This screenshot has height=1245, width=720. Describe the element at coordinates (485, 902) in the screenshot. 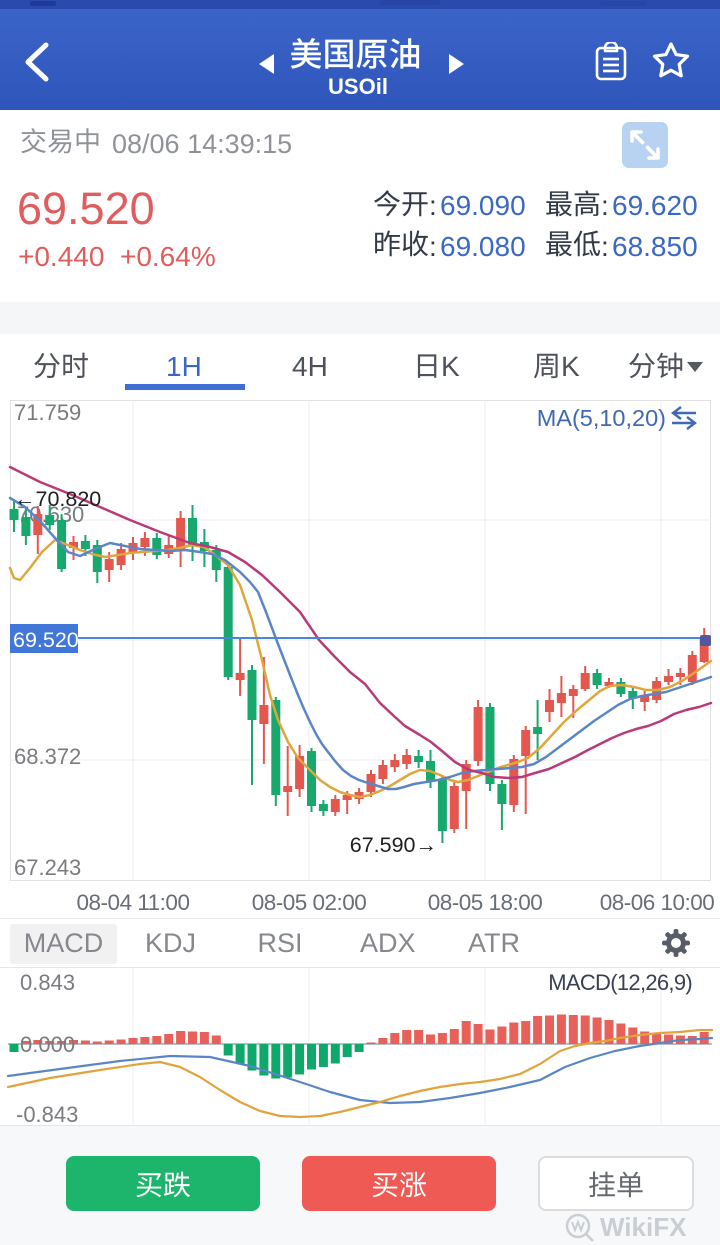

I see `svg-text: 08-05 18:00` at that location.